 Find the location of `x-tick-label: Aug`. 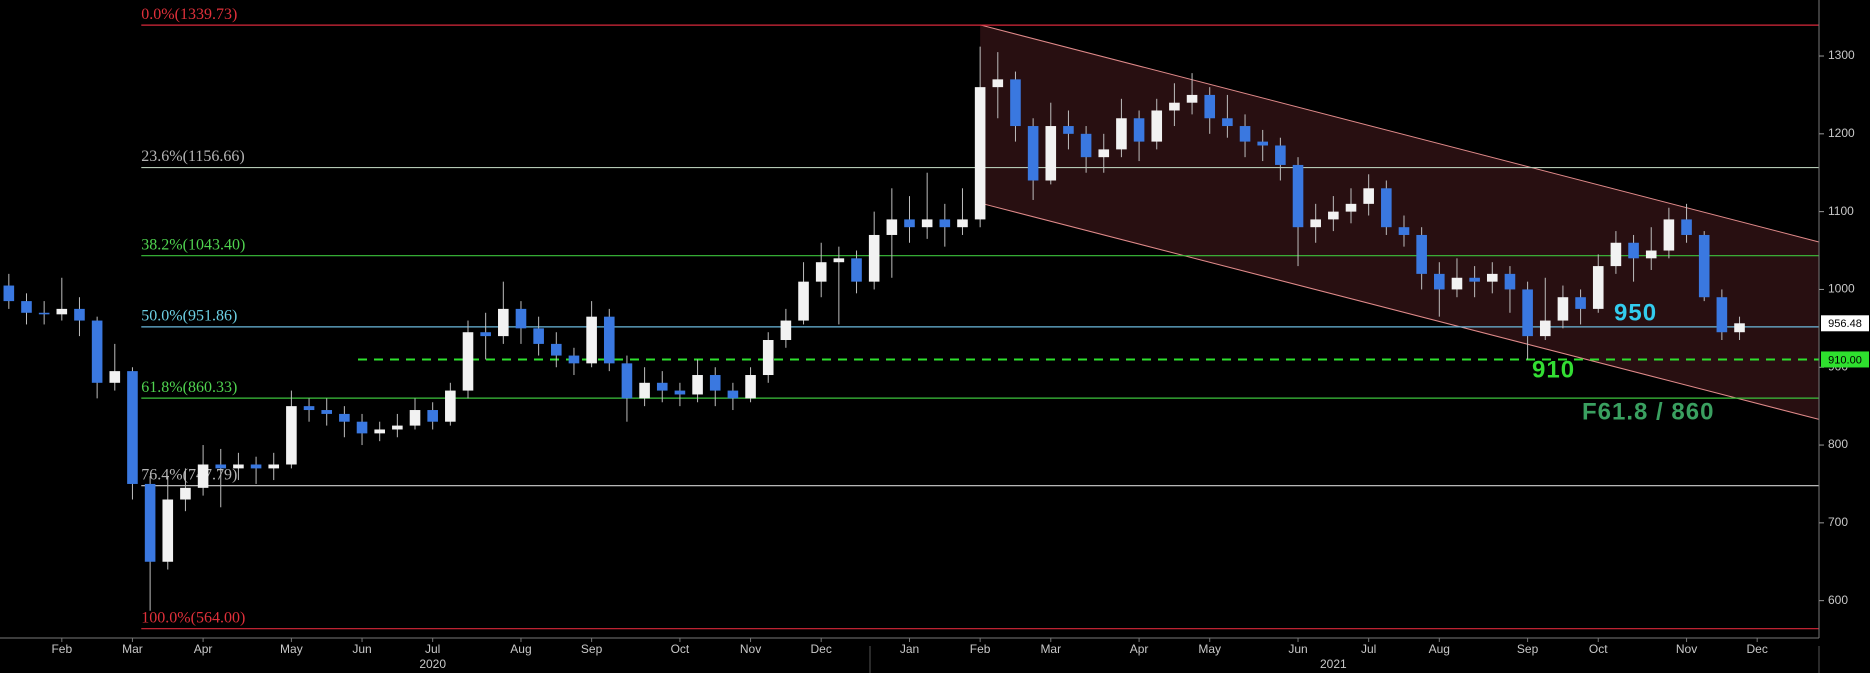

x-tick-label: Aug is located at coordinates (520, 649).